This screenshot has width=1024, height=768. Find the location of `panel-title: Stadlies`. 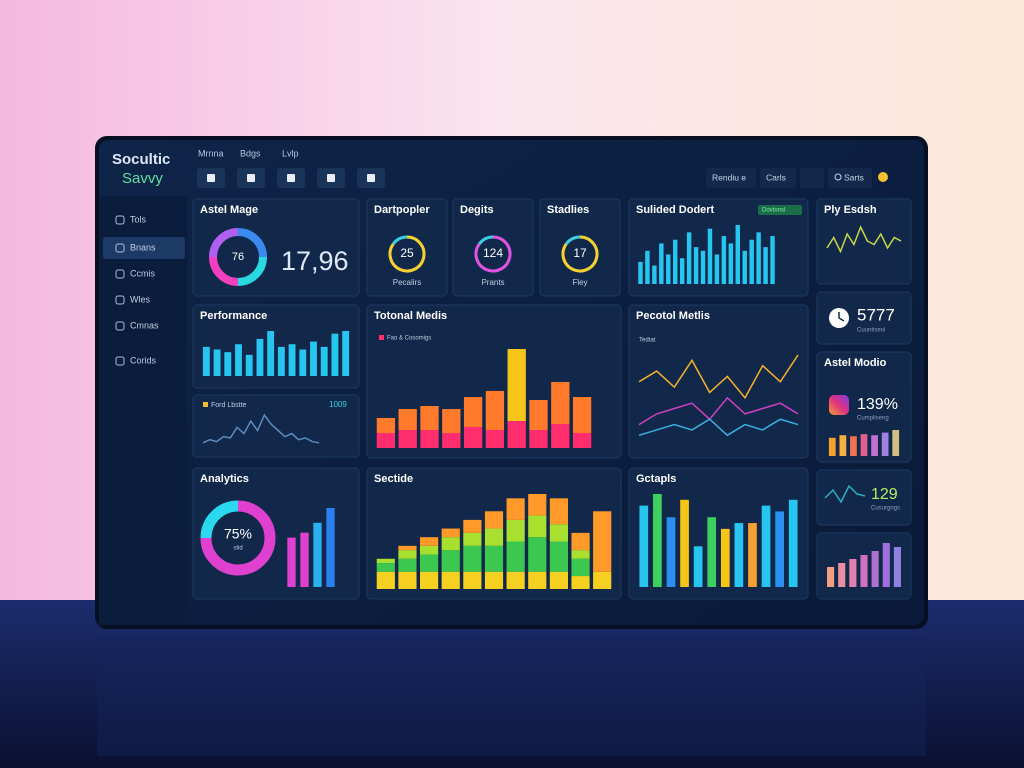

panel-title: Stadlies is located at coordinates (568, 210).